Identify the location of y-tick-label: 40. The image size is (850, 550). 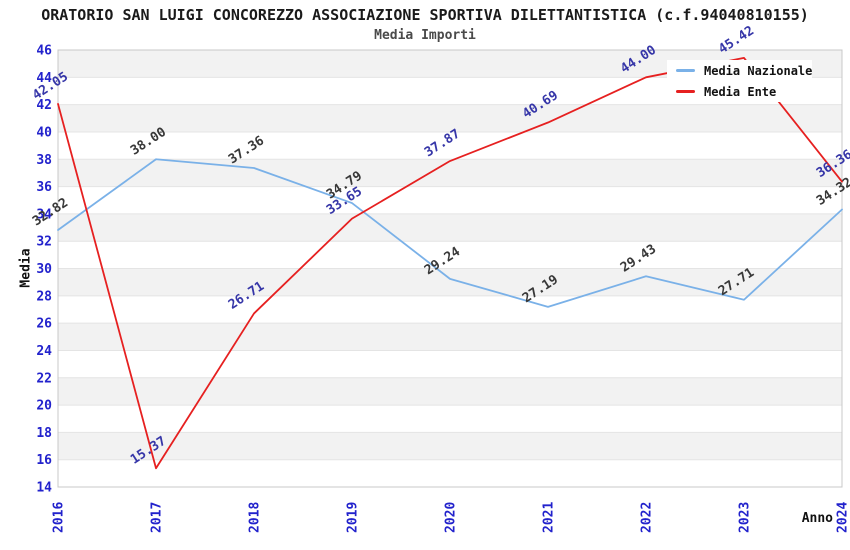
(44, 132).